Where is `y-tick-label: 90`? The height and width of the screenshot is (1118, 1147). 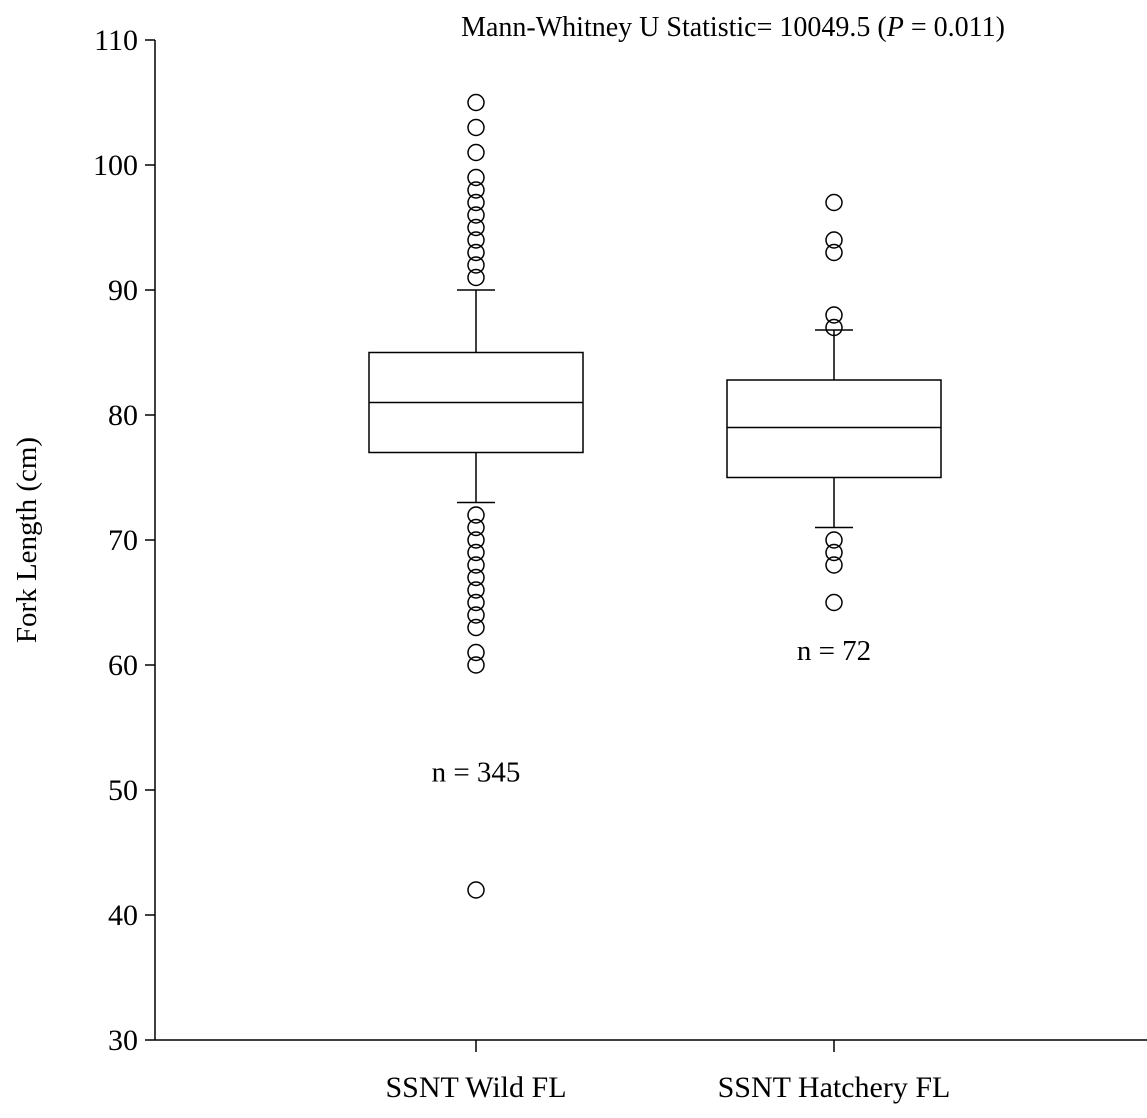 y-tick-label: 90 is located at coordinates (123, 290).